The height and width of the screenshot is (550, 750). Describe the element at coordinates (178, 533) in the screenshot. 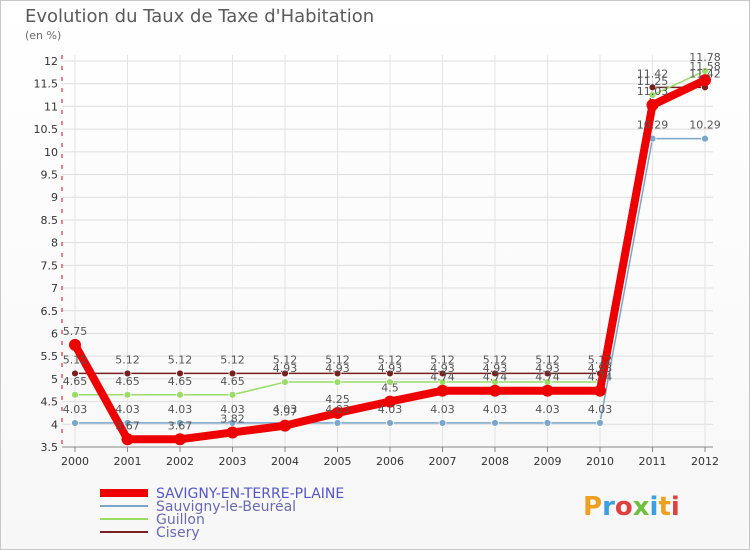

I see `legend-label: Cisery` at that location.